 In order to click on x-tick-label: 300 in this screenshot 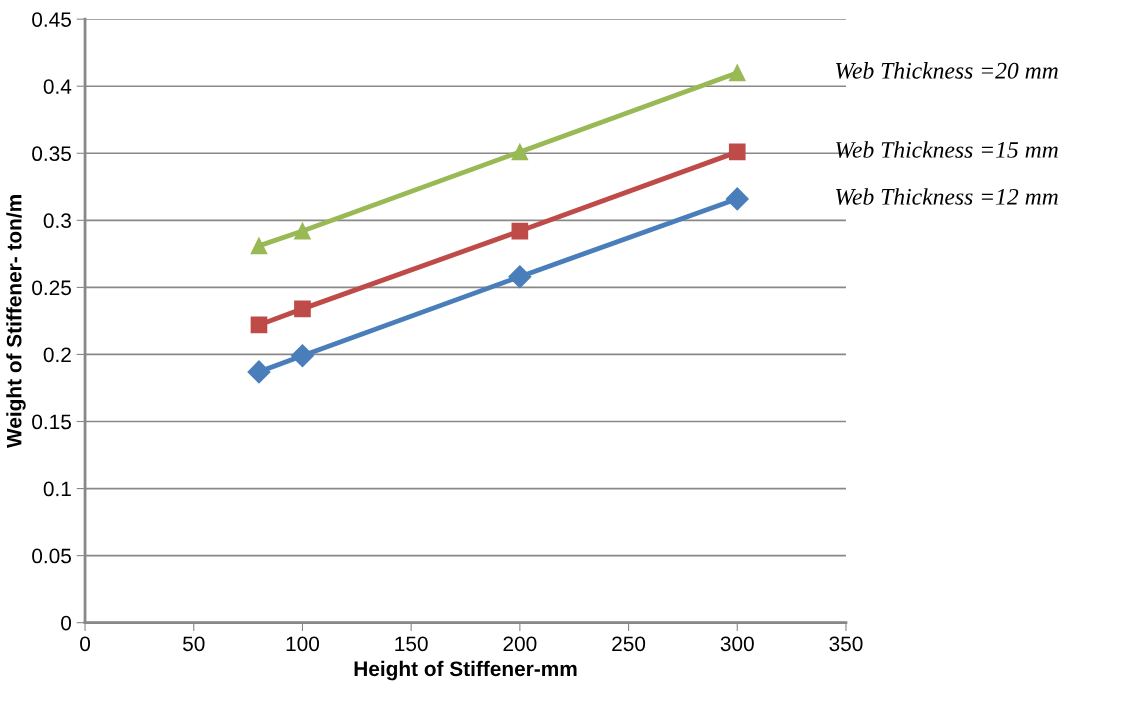, I will do `click(737, 644)`.